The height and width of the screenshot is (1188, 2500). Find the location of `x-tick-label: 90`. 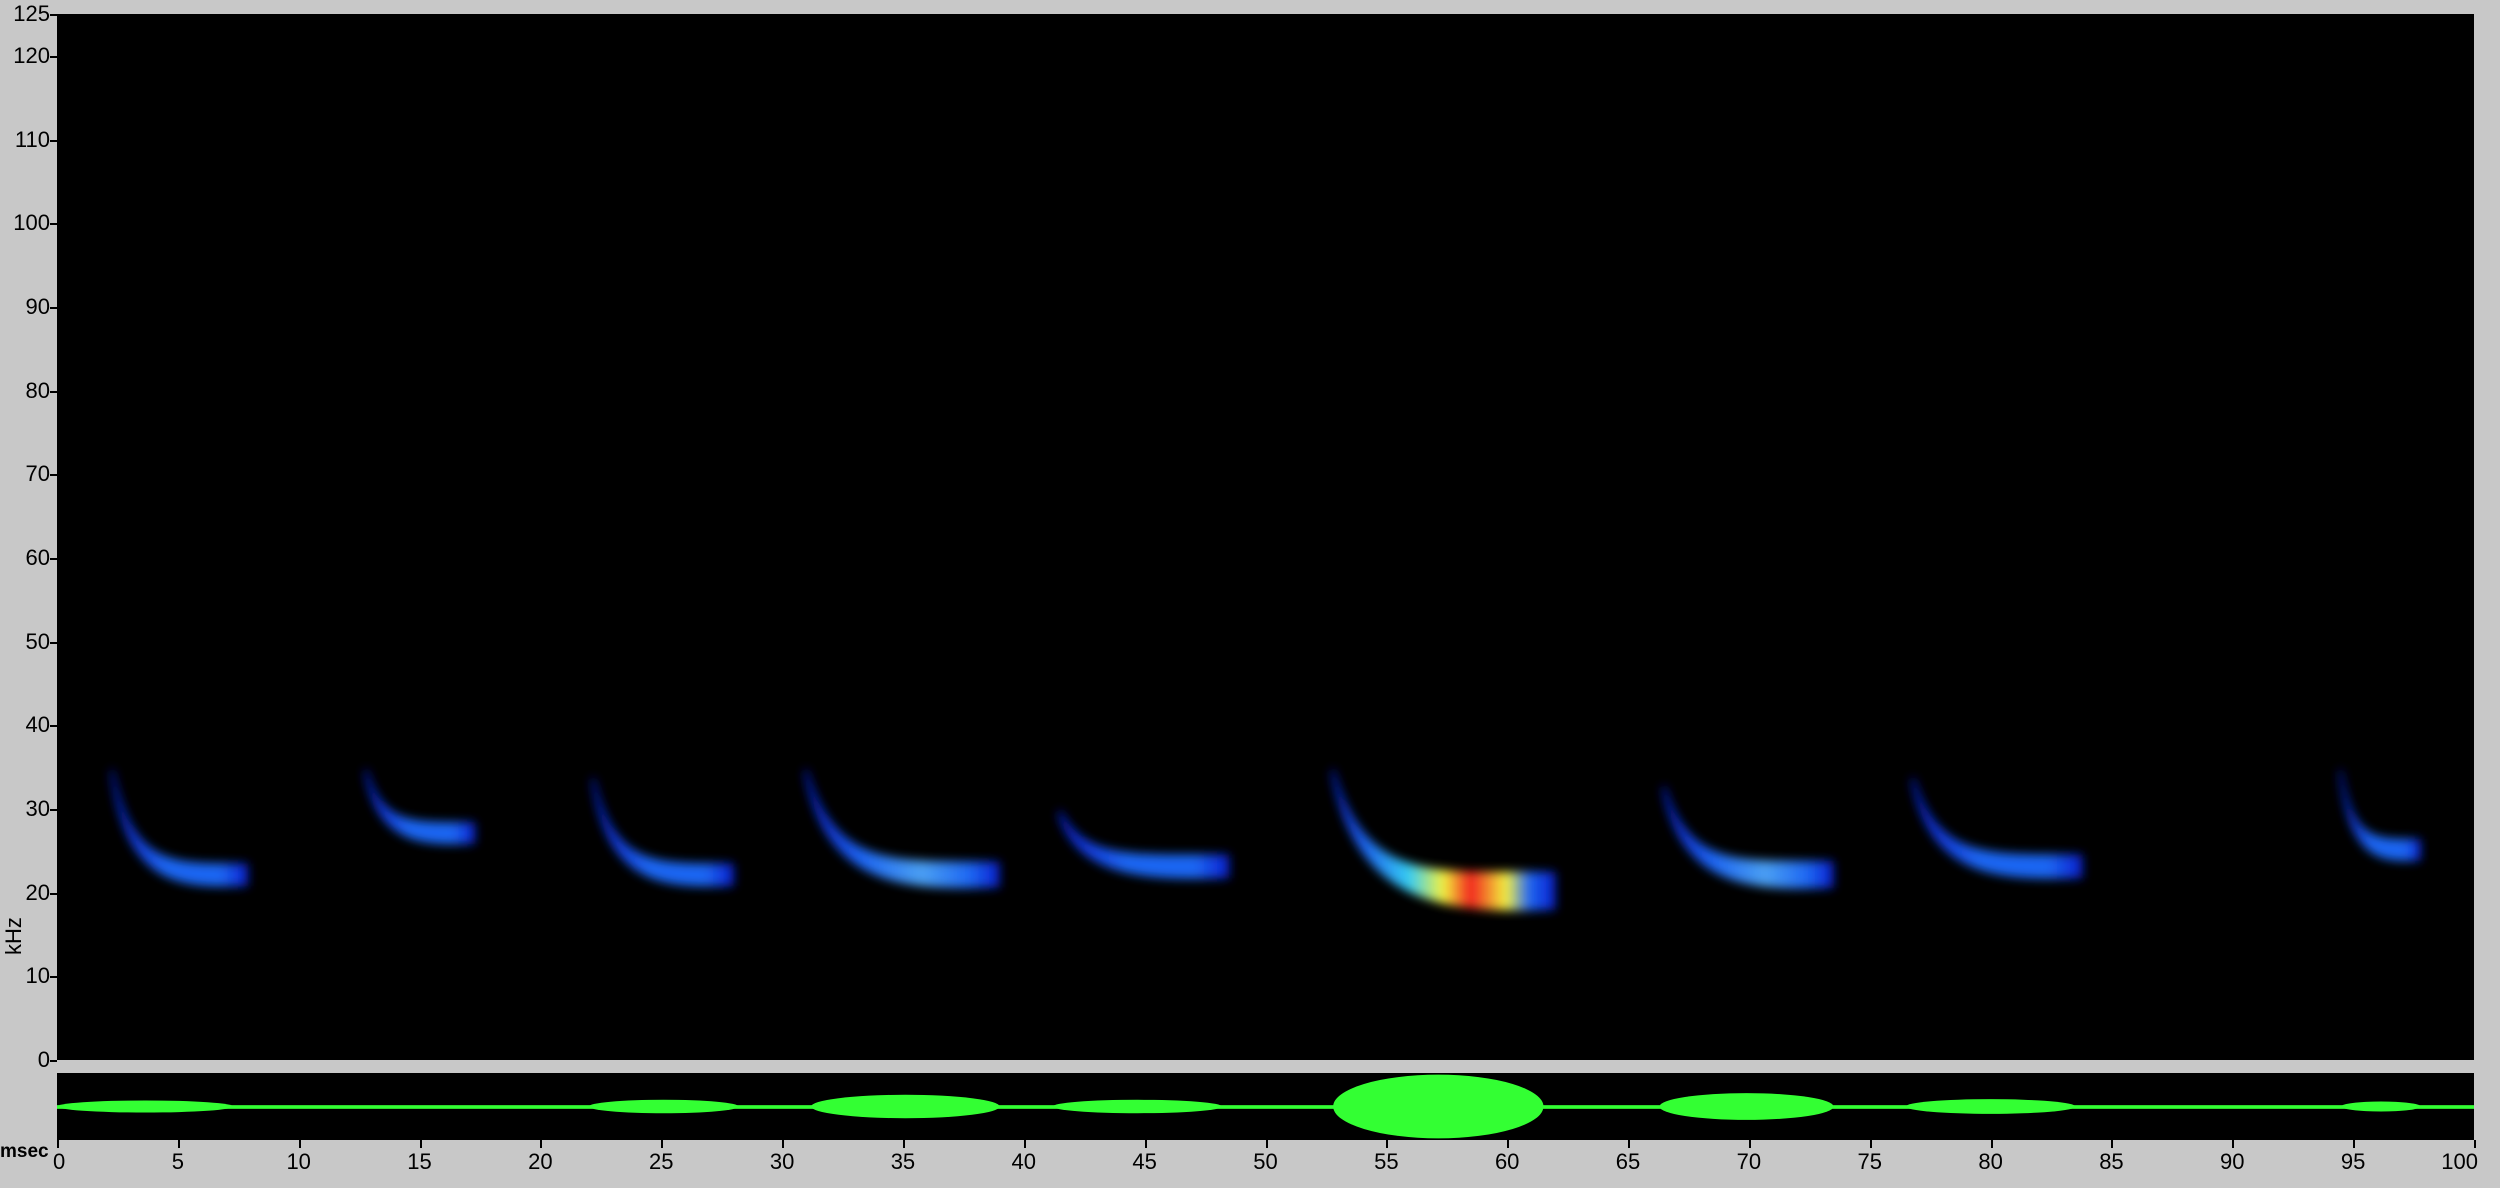

x-tick-label: 90 is located at coordinates (2232, 1161).